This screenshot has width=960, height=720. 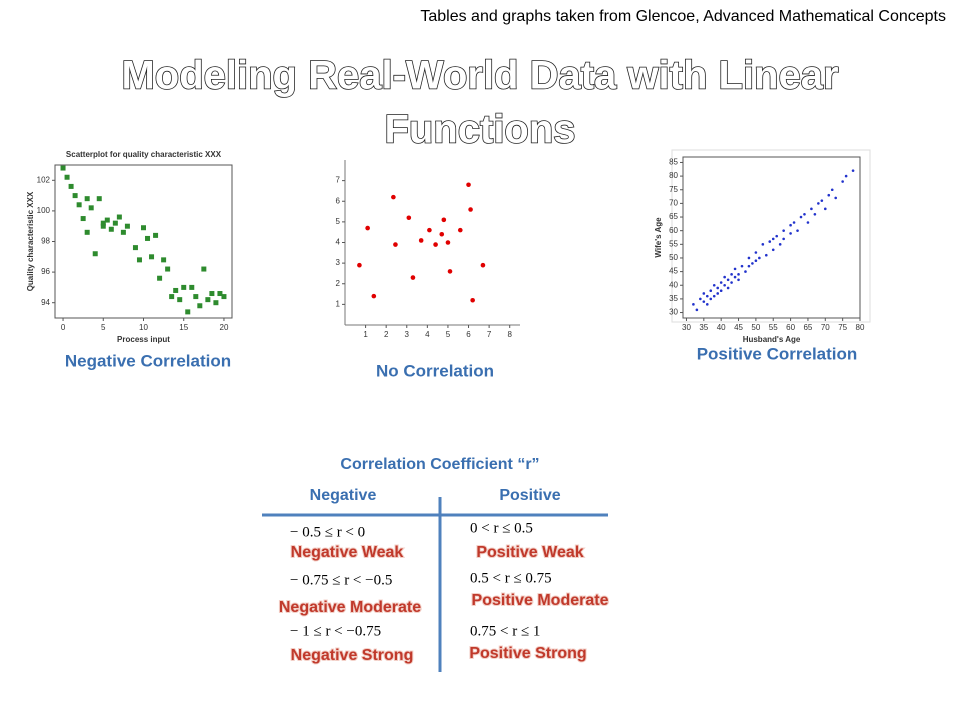 I want to click on x-tick-label: 50, so click(x=755, y=327).